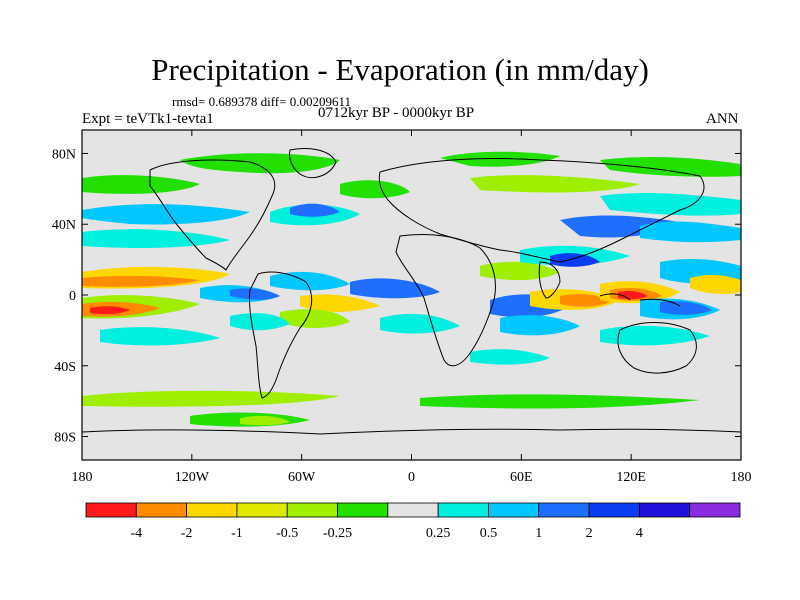 This screenshot has height=600, width=800. What do you see at coordinates (302, 477) in the screenshot?
I see `lon-tick-label: 60W` at bounding box center [302, 477].